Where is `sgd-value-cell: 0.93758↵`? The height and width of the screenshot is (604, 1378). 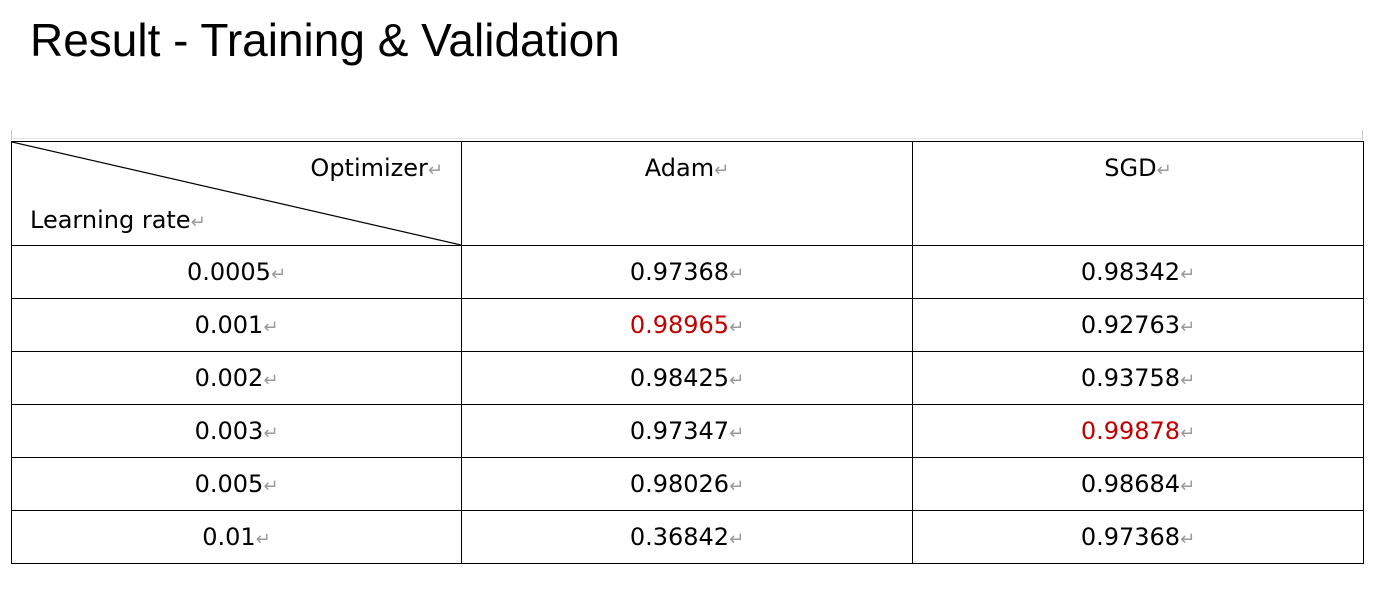 sgd-value-cell: 0.93758↵ is located at coordinates (1138, 378).